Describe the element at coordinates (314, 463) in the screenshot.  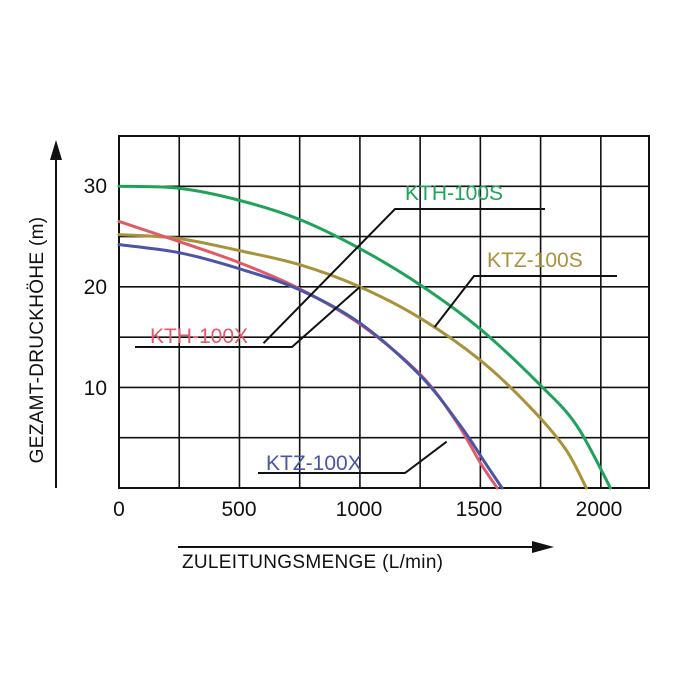
I see `series-label-ktz-100x: KTZ-100X` at that location.